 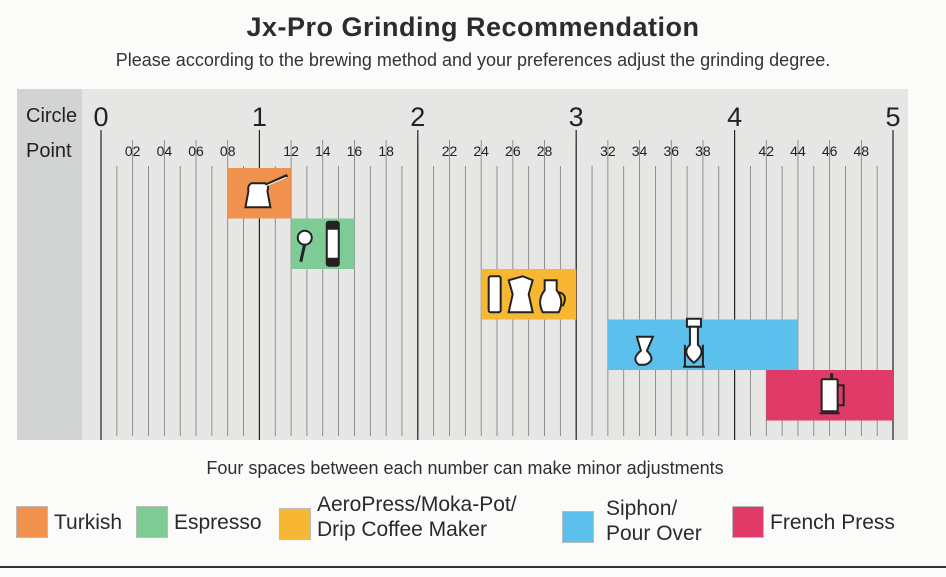 What do you see at coordinates (165, 151) in the screenshot?
I see `point-tick-label: 04` at bounding box center [165, 151].